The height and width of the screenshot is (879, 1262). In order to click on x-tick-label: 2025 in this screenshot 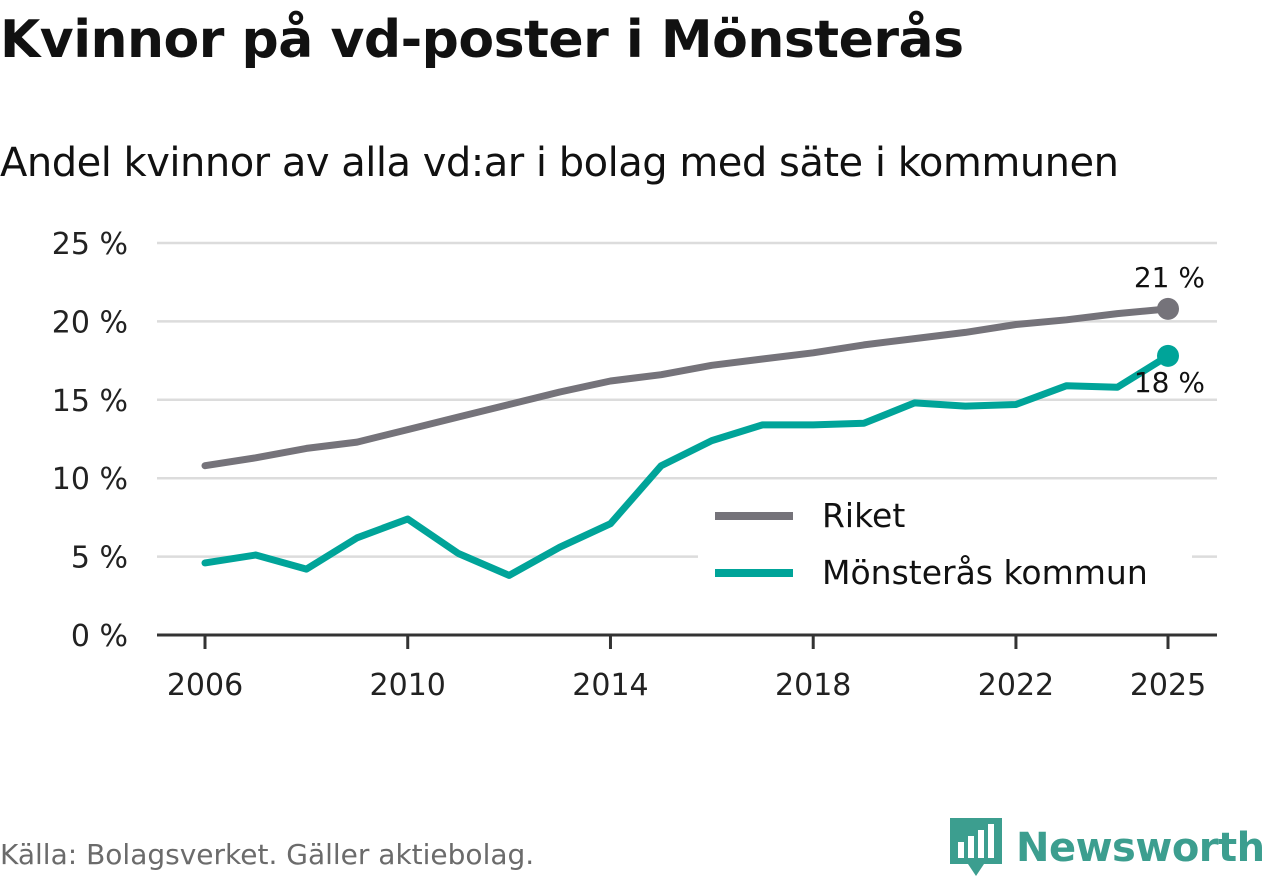, I will do `click(1168, 685)`.